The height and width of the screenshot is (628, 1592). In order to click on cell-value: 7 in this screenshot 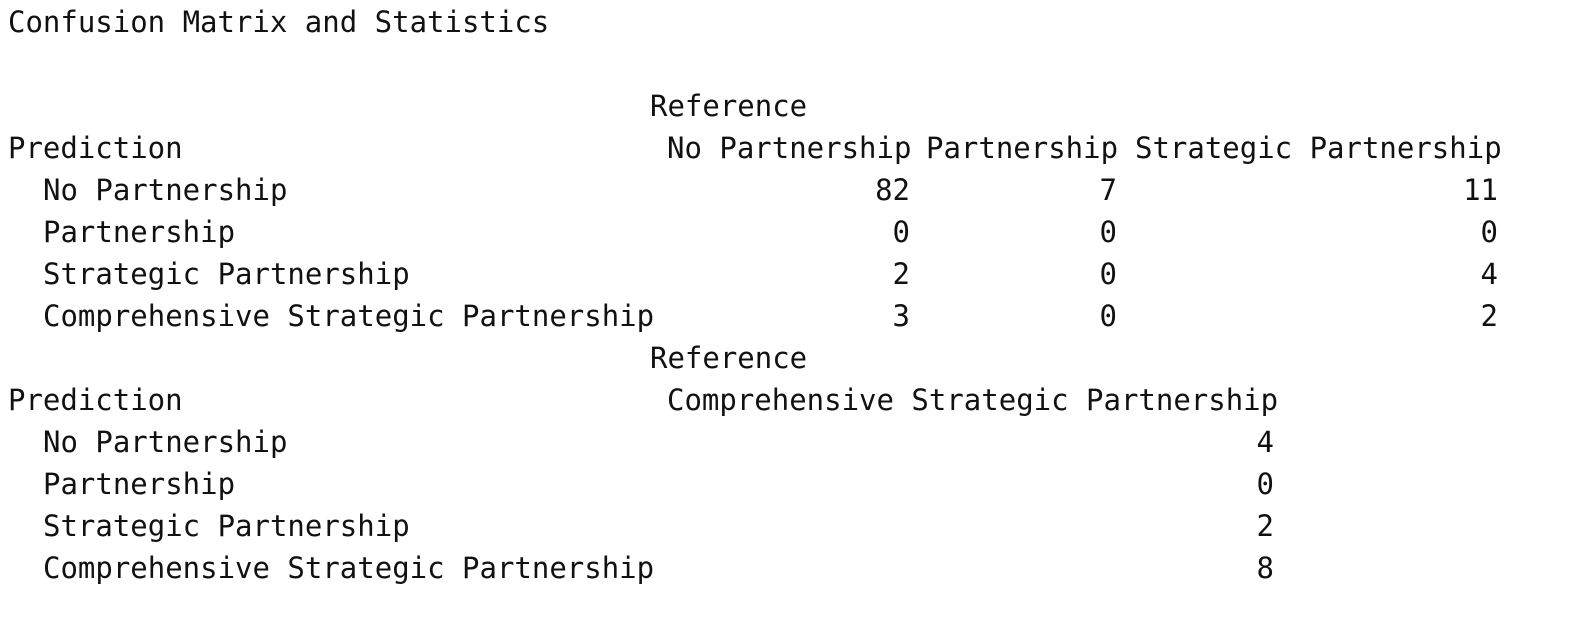, I will do `click(1108, 190)`.